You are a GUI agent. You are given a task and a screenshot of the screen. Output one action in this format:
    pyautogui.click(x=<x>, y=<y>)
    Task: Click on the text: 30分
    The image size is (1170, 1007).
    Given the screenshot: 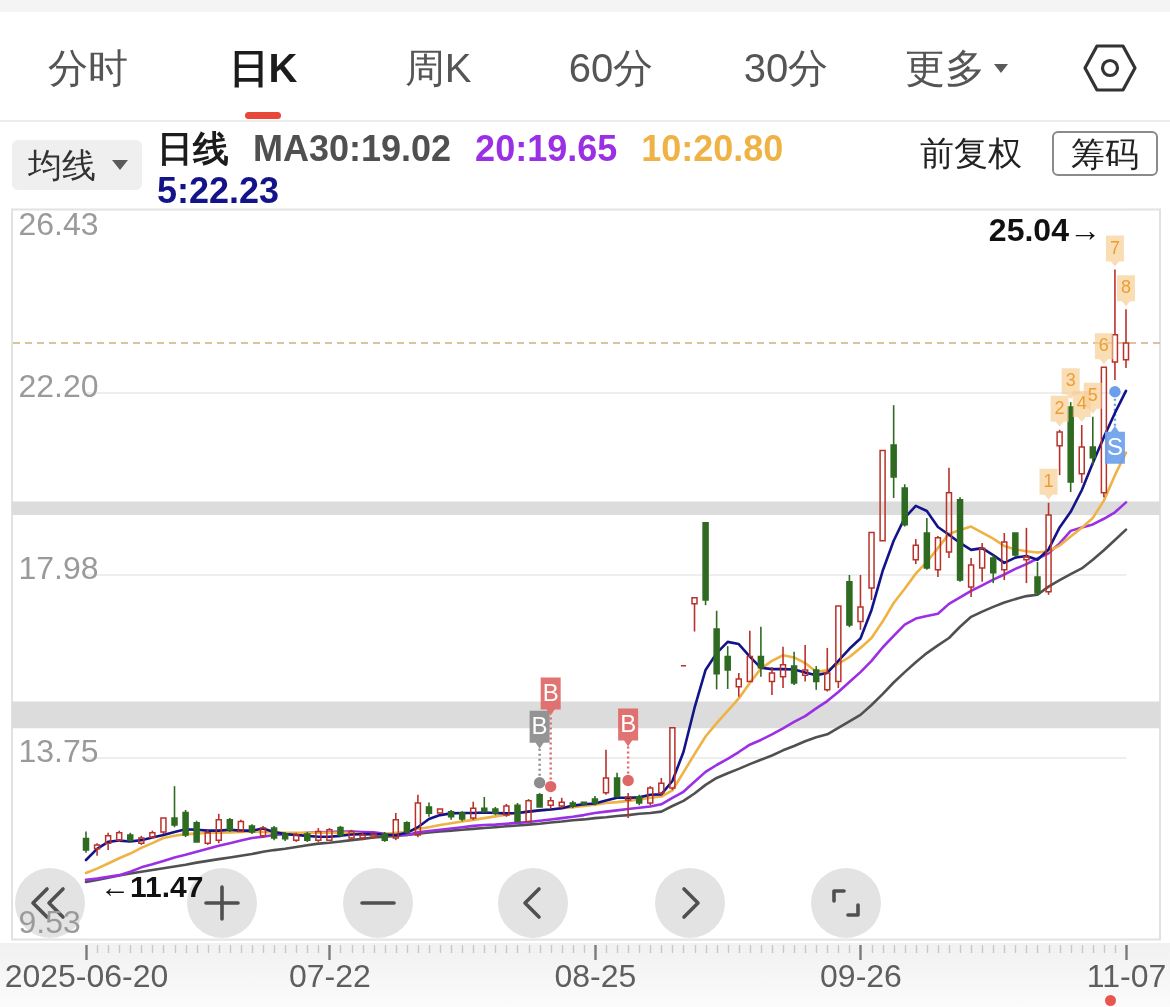 What is the action you would take?
    pyautogui.click(x=786, y=68)
    